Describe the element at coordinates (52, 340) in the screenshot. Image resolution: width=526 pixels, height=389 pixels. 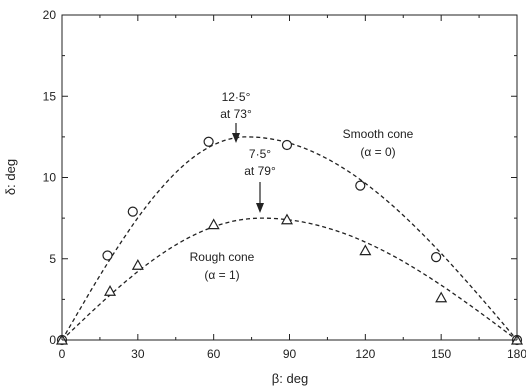
I see `y-tick-label: 0` at that location.